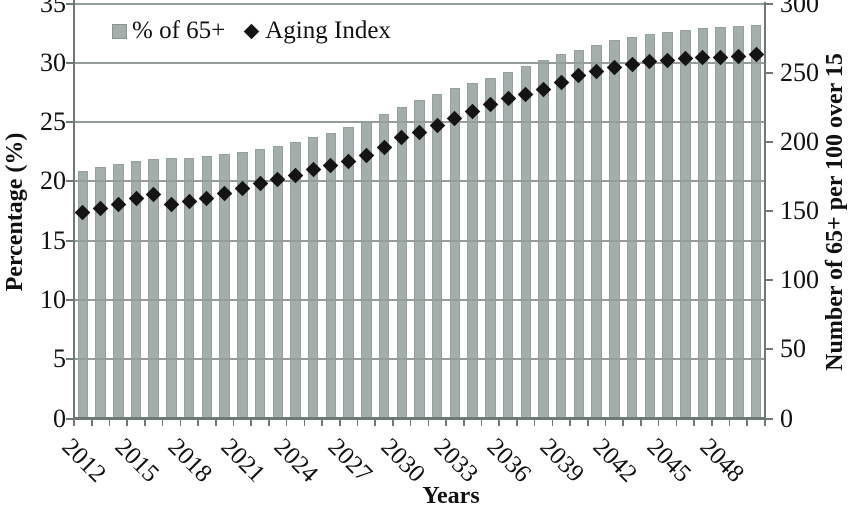 The image size is (850, 516). Describe the element at coordinates (799, 9) in the screenshot. I see `y-tick-label-right: 300` at that location.